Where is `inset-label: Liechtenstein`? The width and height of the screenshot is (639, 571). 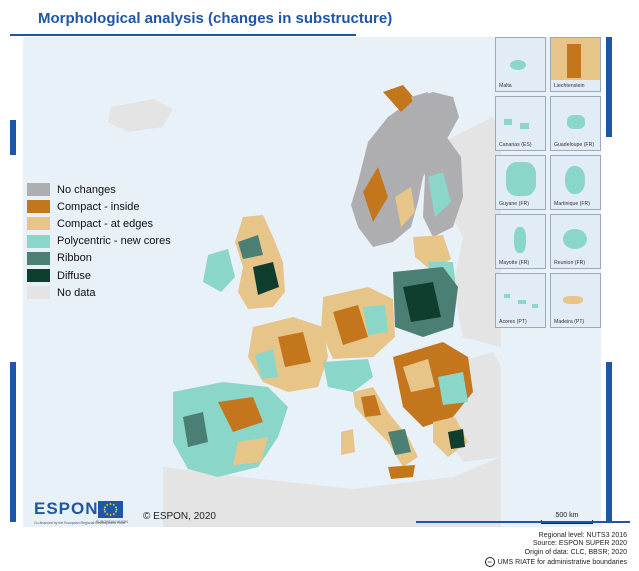
inset-label: Liechtenstein is located at coordinates (569, 86).